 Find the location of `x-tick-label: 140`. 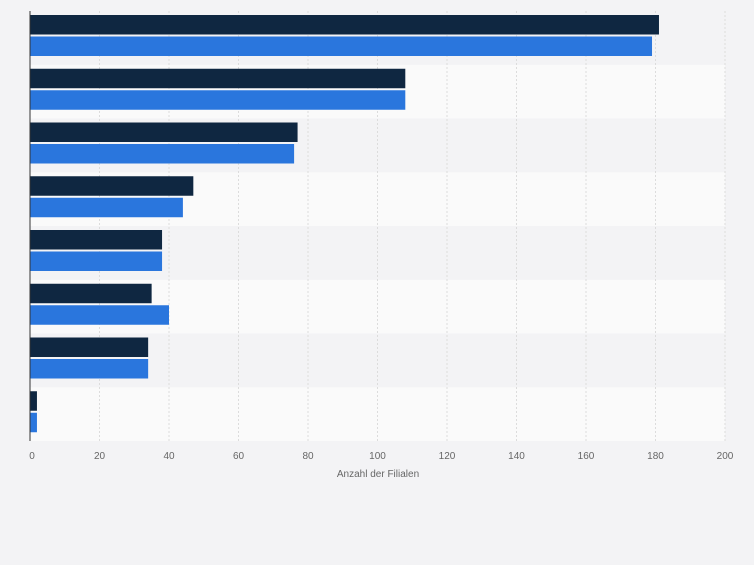

x-tick-label: 140 is located at coordinates (516, 456).